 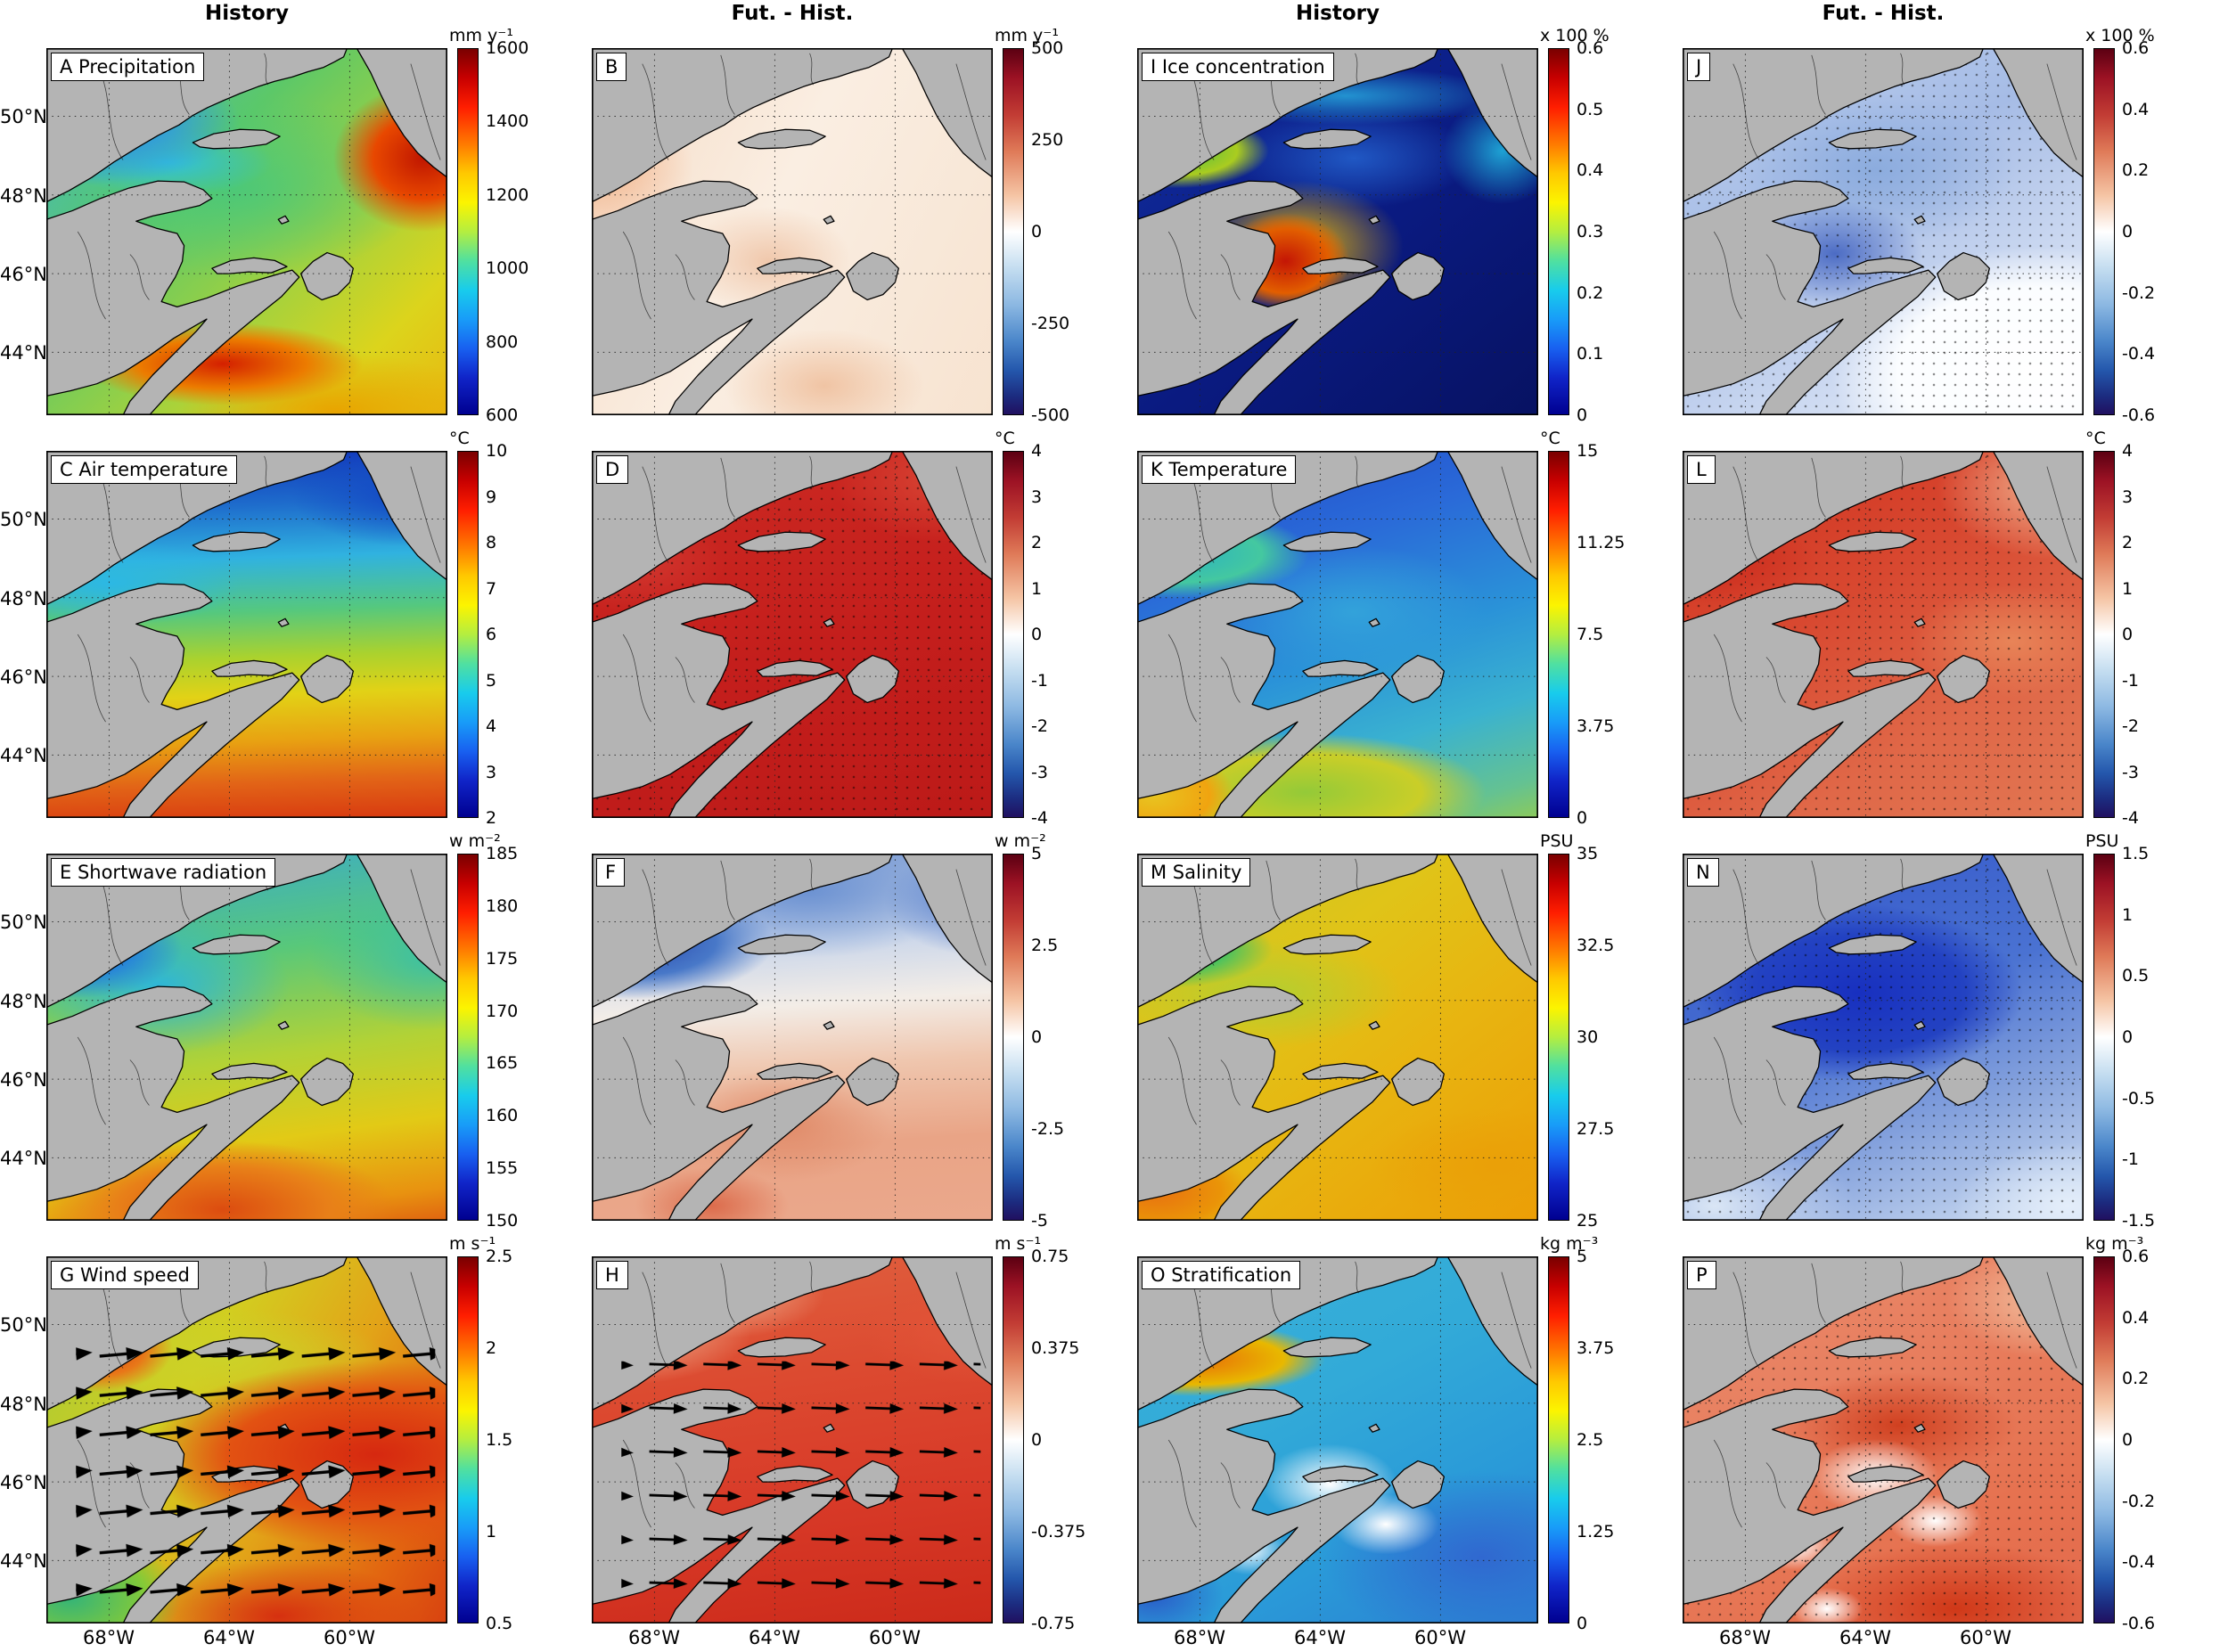 What do you see at coordinates (247, 14) in the screenshot?
I see `column-header-history-1: History` at bounding box center [247, 14].